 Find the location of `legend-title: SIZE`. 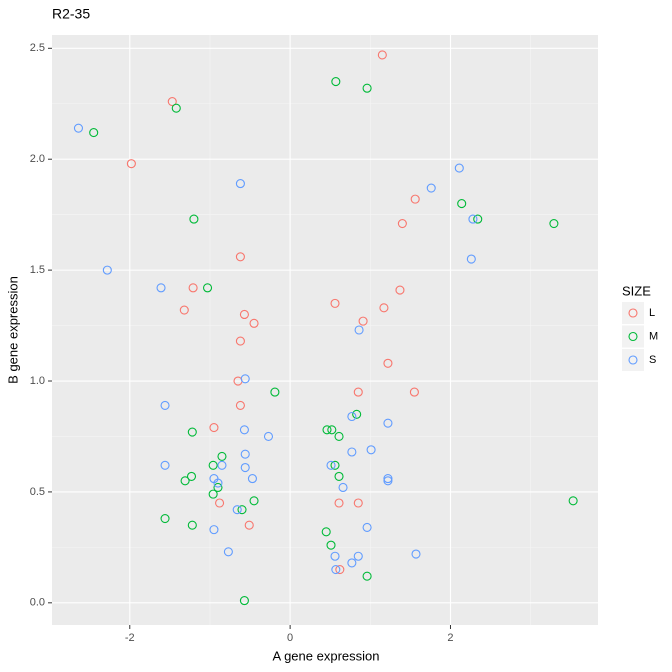

legend-title: SIZE is located at coordinates (636, 290).